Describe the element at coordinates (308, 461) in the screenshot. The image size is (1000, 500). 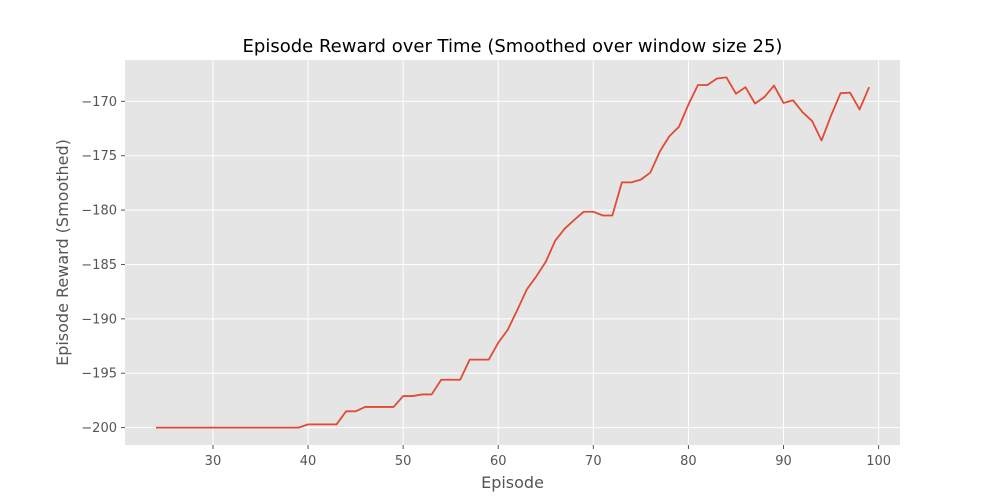
I see `x-tick-label: 40` at that location.